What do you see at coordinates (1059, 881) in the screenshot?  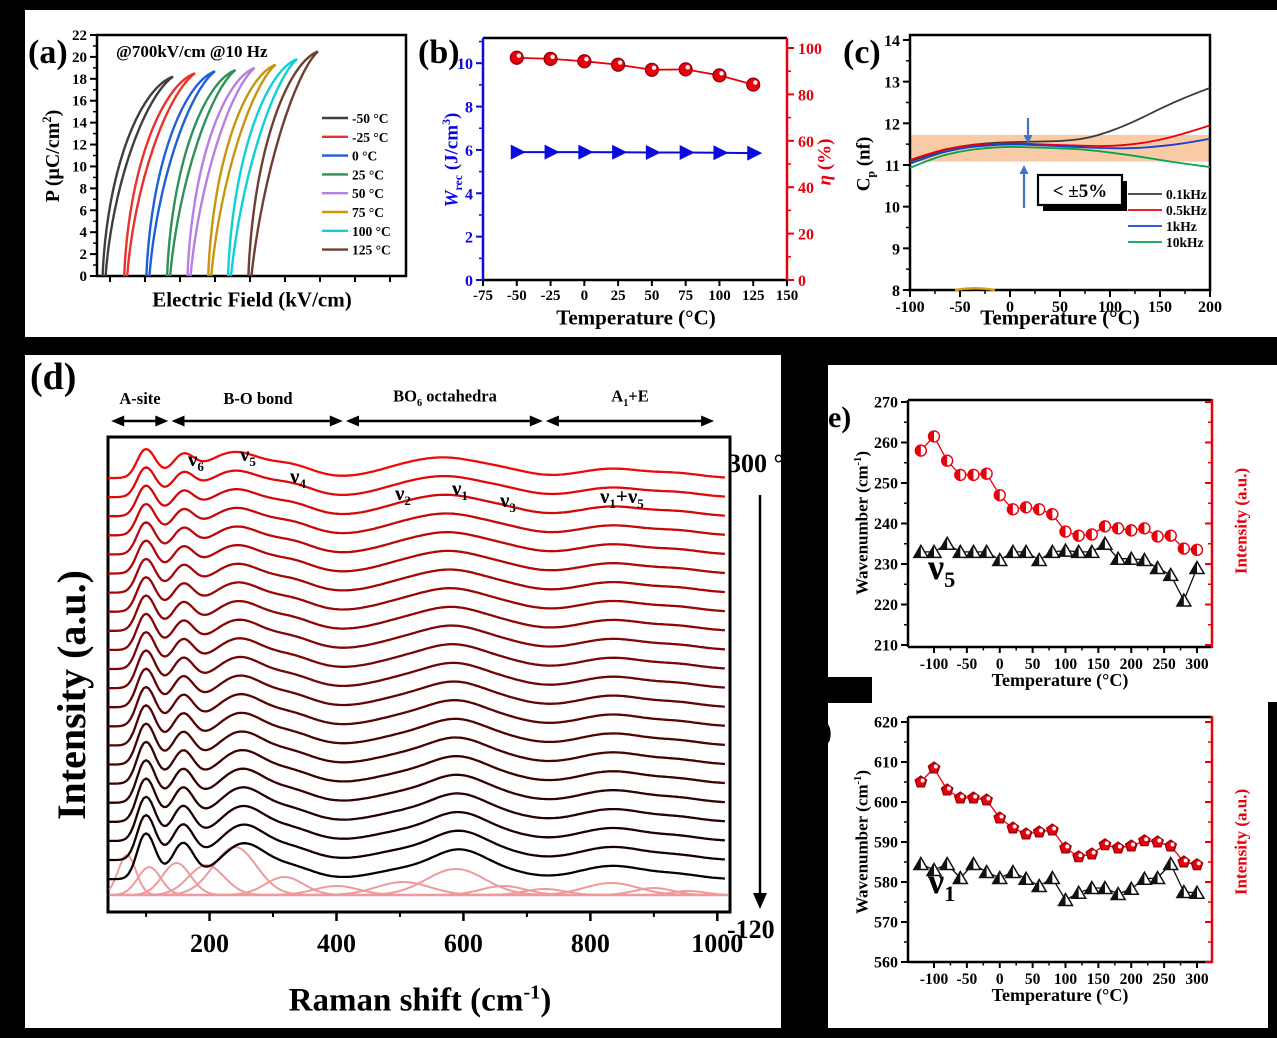 I see `f-wavenumber-line` at bounding box center [1059, 881].